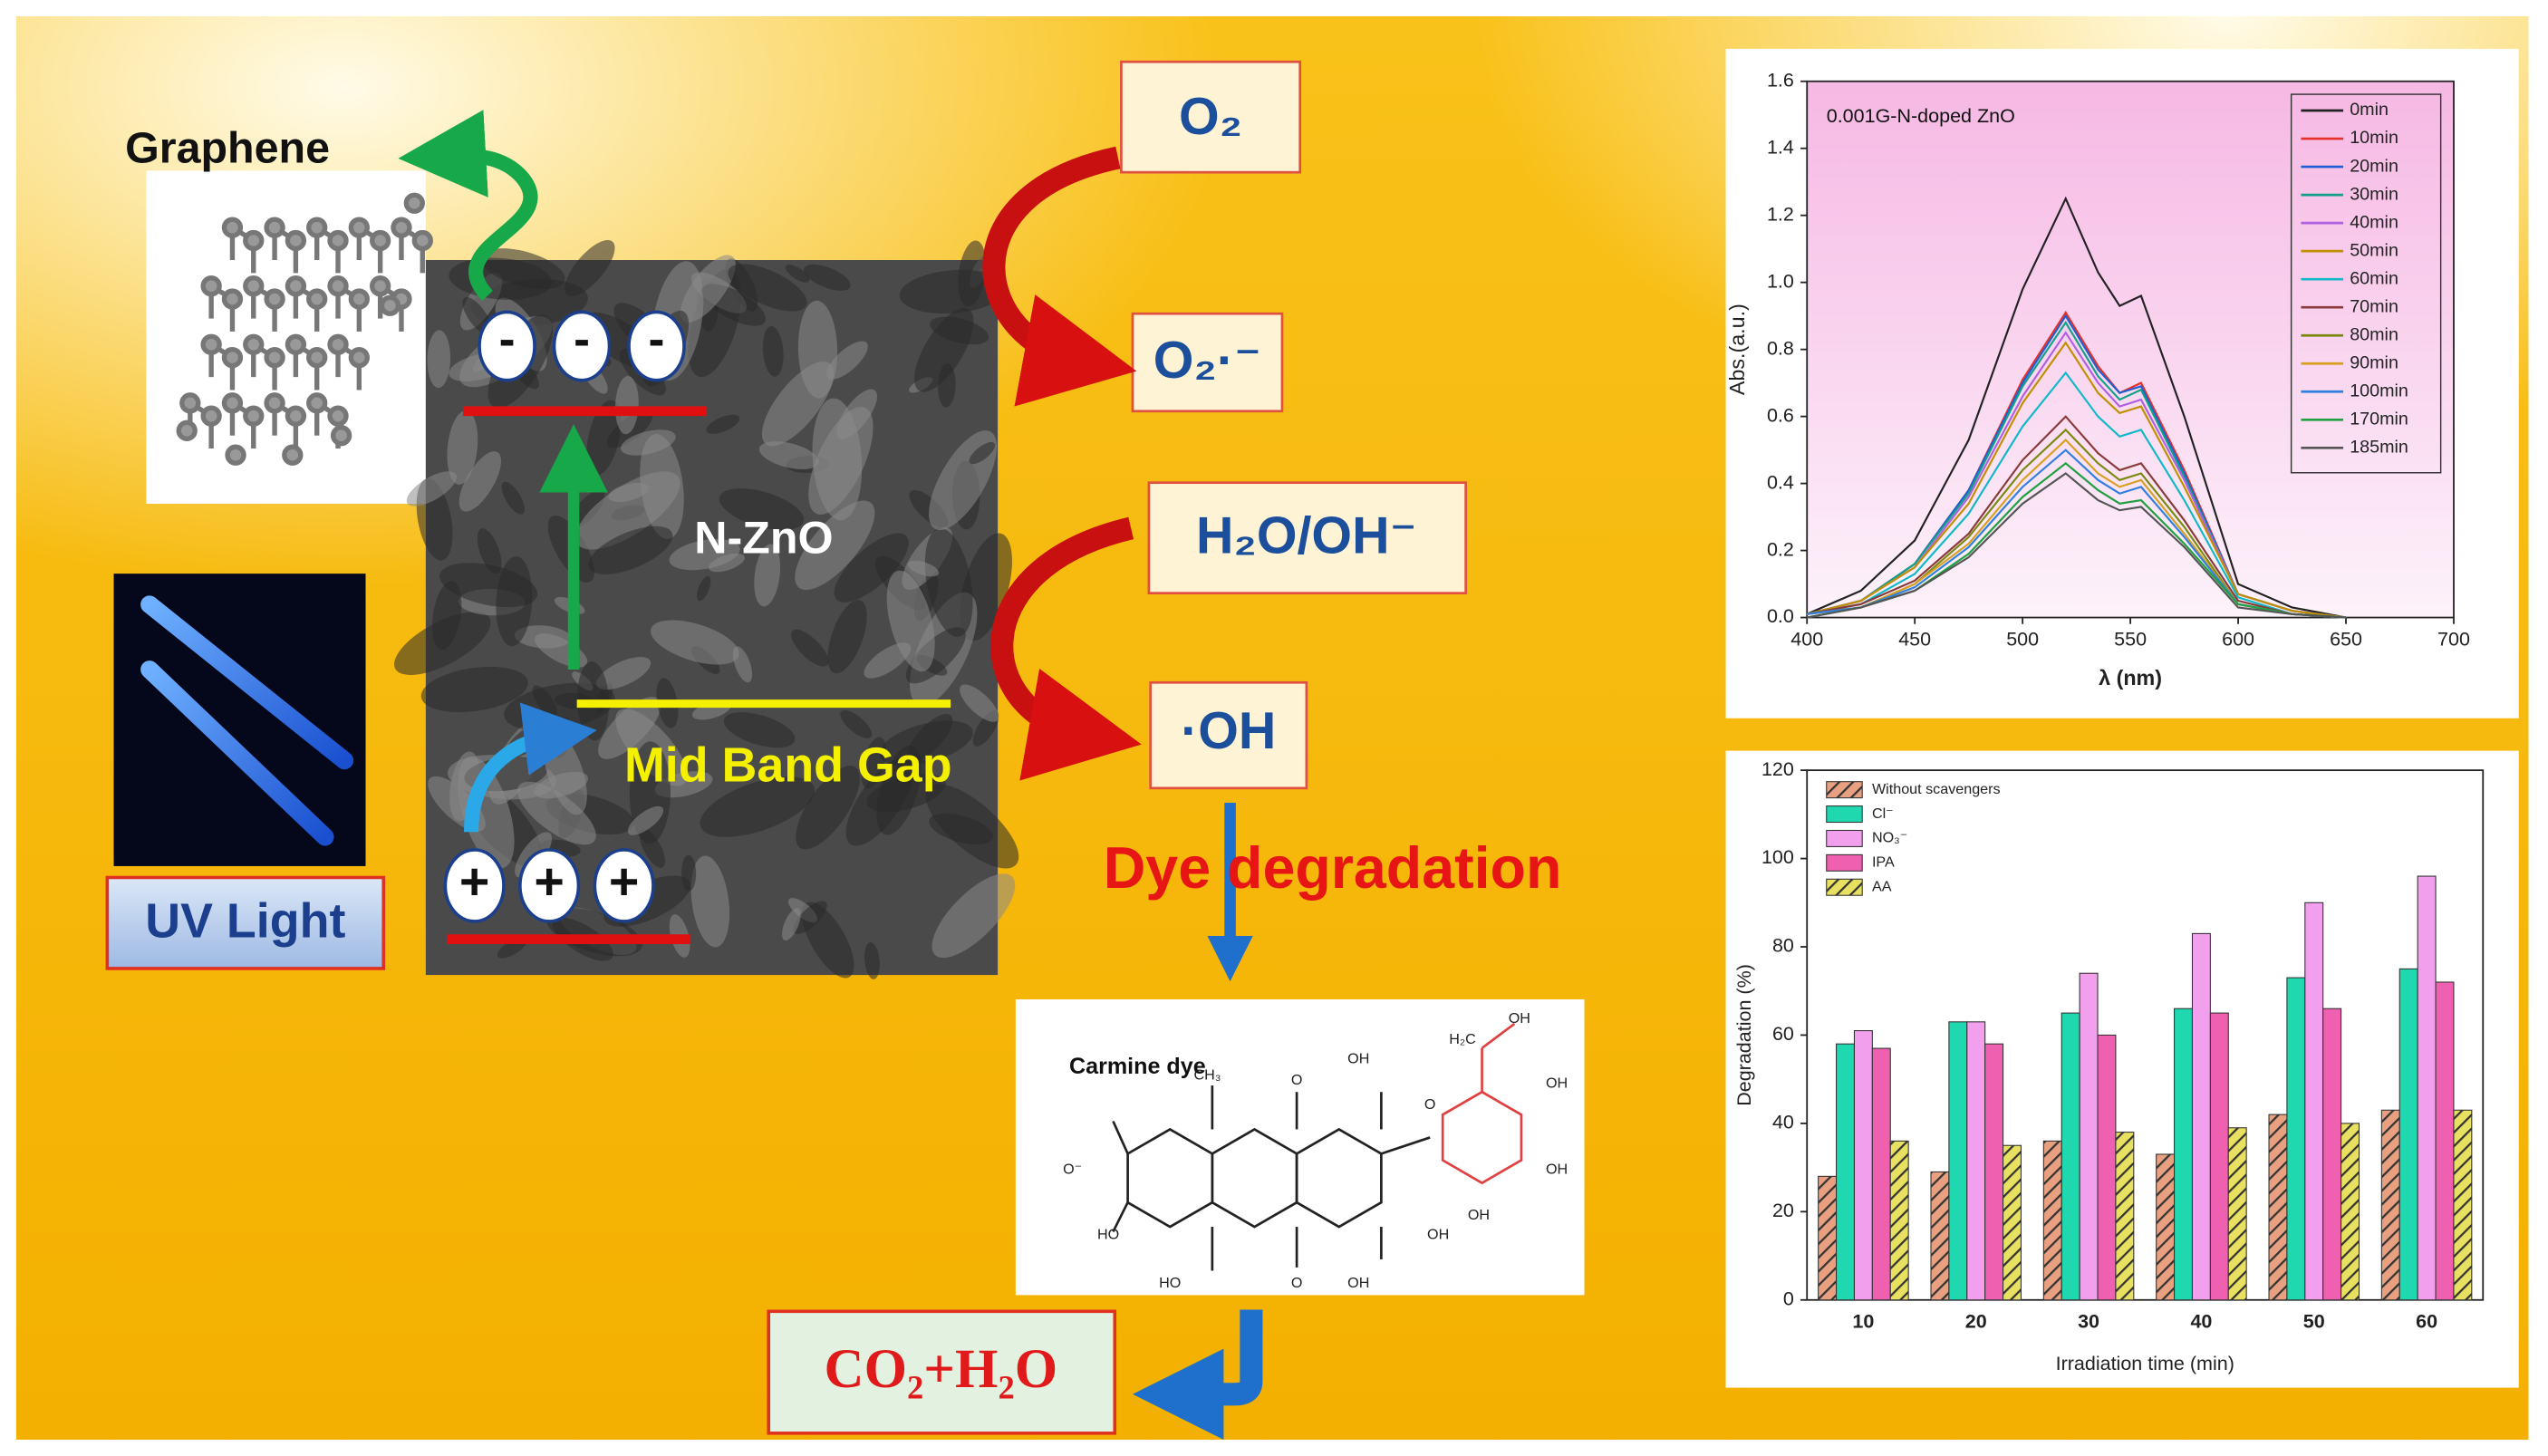 Image resolution: width=2548 pixels, height=1456 pixels. Describe the element at coordinates (1789, 1298) in the screenshot. I see `y-tick-label: 0` at that location.